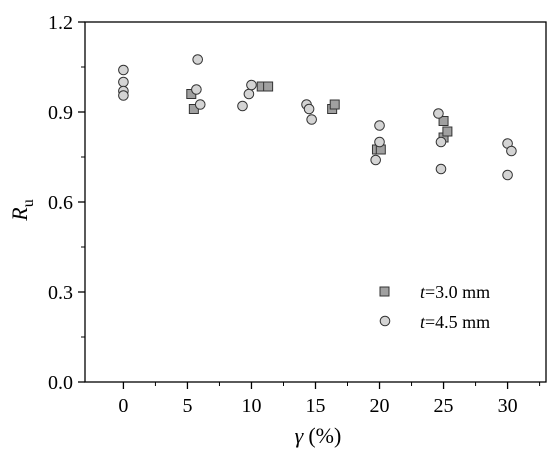 The image size is (550, 454). I want to click on x-axis-title-symbol: γ, so click(300, 435).